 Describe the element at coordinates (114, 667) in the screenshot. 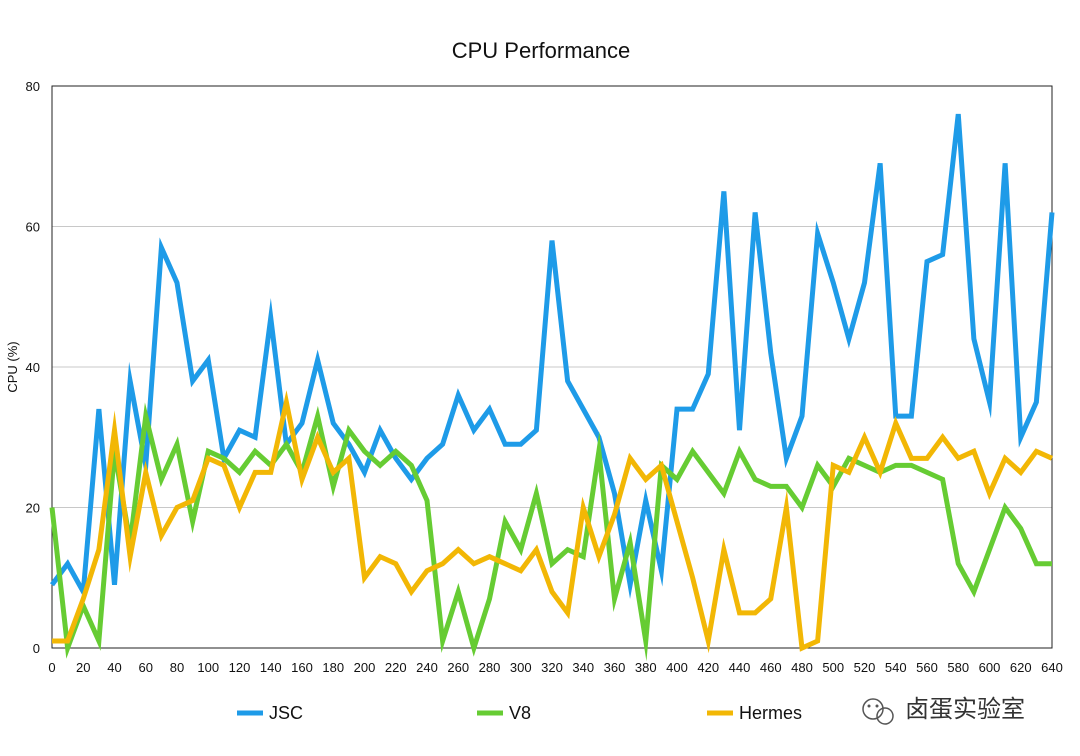

I see `x-tick-label: 40` at that location.